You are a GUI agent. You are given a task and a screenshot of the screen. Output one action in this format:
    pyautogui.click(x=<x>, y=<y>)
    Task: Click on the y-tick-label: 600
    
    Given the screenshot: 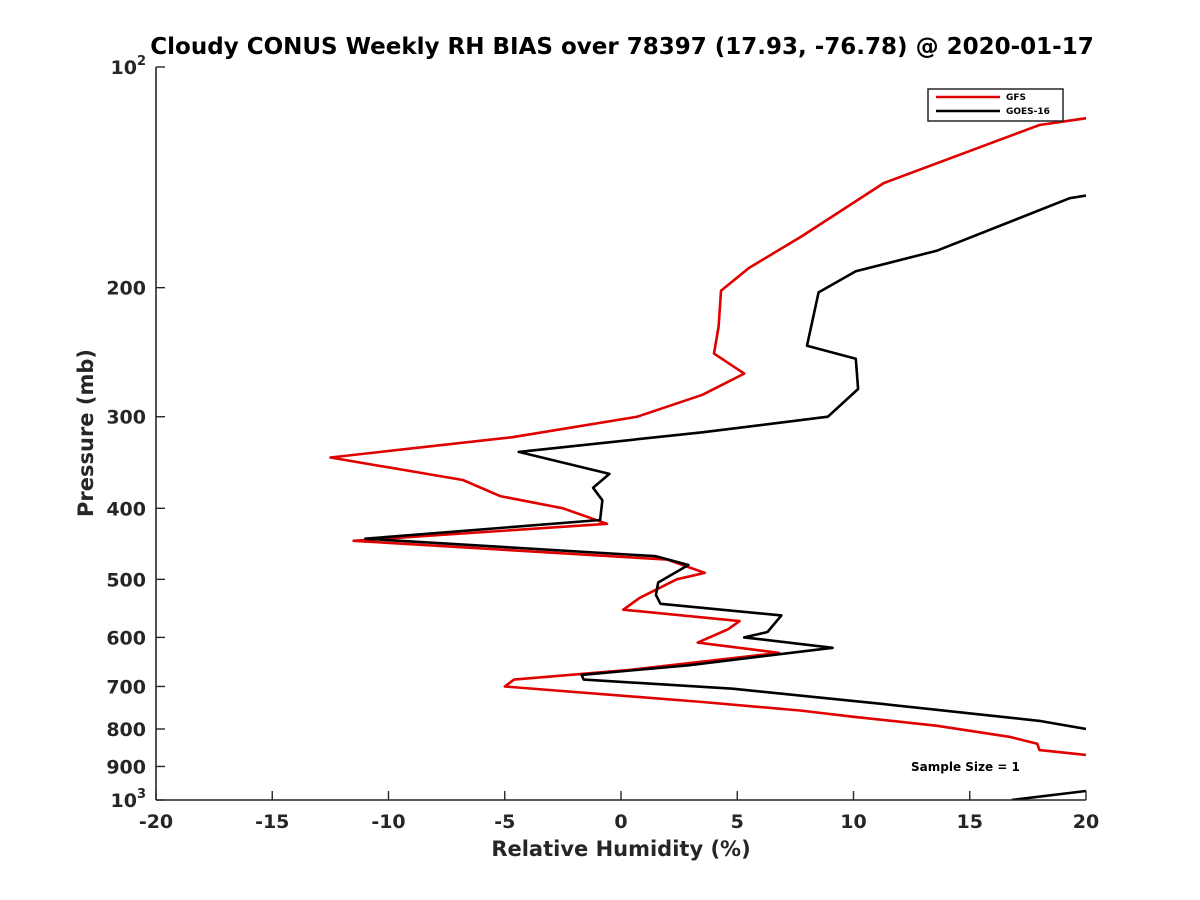 What is the action you would take?
    pyautogui.click(x=126, y=638)
    